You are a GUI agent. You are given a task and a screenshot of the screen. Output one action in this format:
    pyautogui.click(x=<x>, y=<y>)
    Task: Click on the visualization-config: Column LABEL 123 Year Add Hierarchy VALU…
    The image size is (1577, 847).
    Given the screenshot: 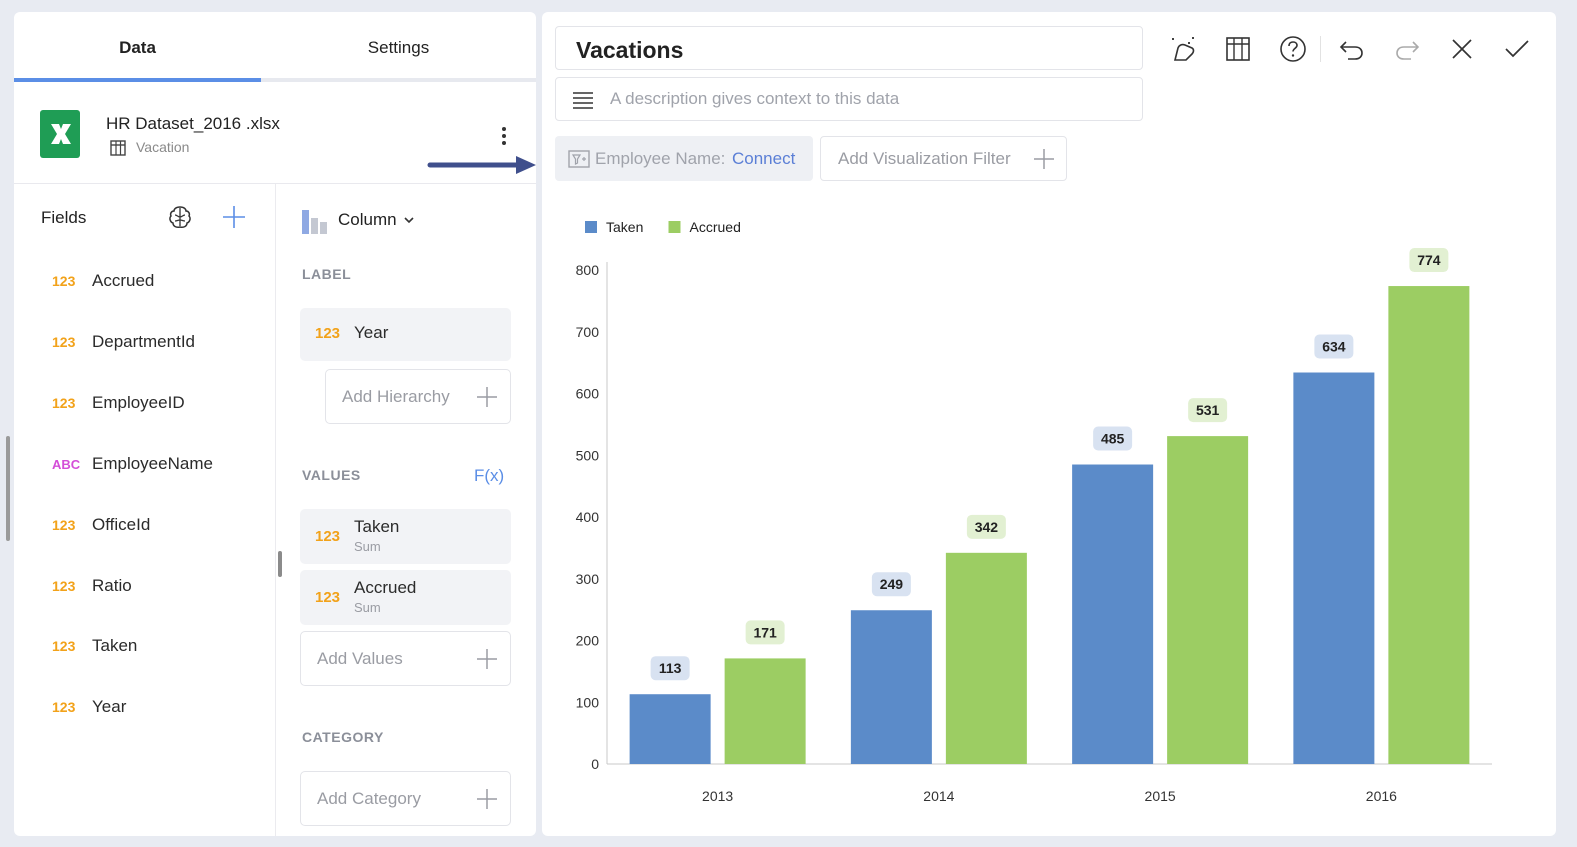 What is the action you would take?
    pyautogui.click(x=406, y=510)
    